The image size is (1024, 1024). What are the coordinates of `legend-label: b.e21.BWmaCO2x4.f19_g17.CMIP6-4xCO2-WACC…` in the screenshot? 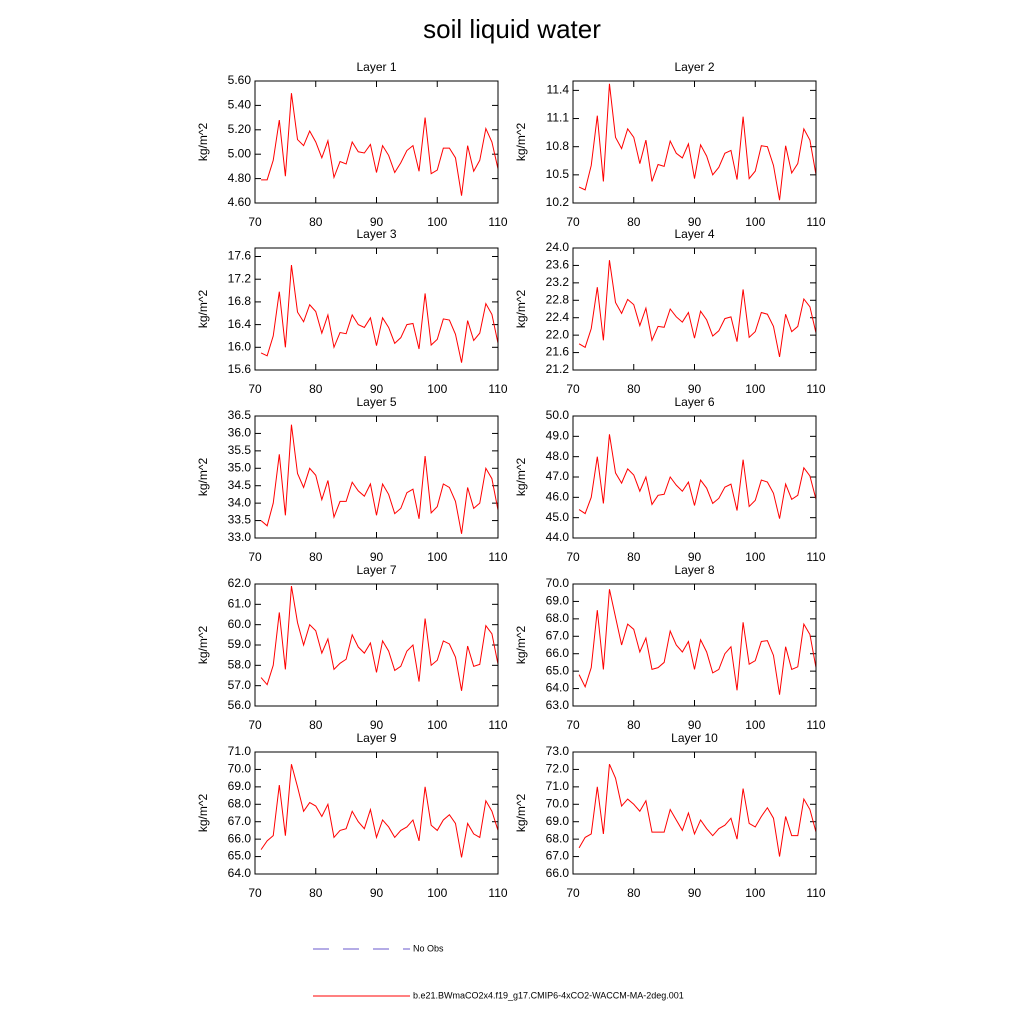 It's located at (548, 995).